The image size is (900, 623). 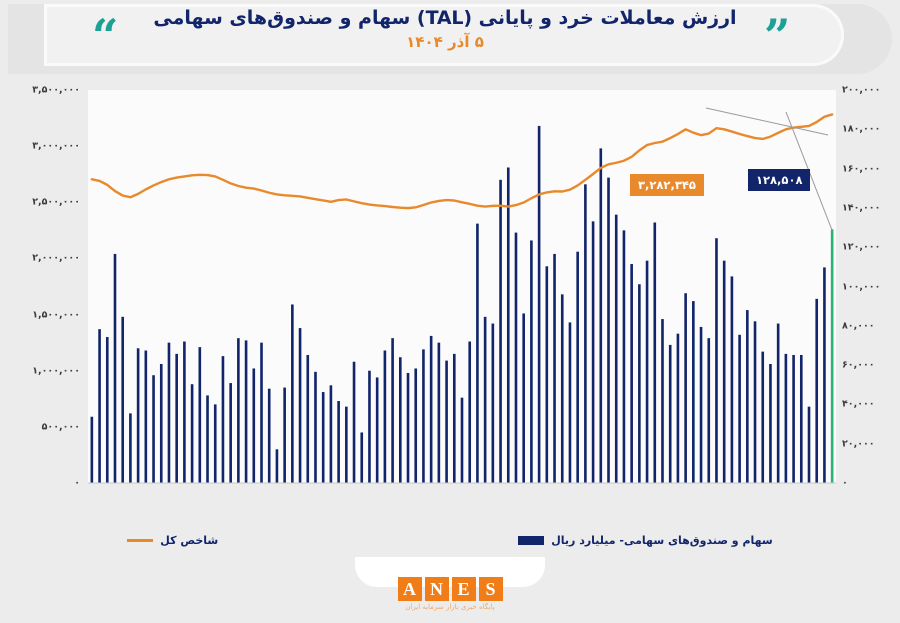 What do you see at coordinates (77, 483) in the screenshot?
I see `left-axis-tick: ۰` at bounding box center [77, 483].